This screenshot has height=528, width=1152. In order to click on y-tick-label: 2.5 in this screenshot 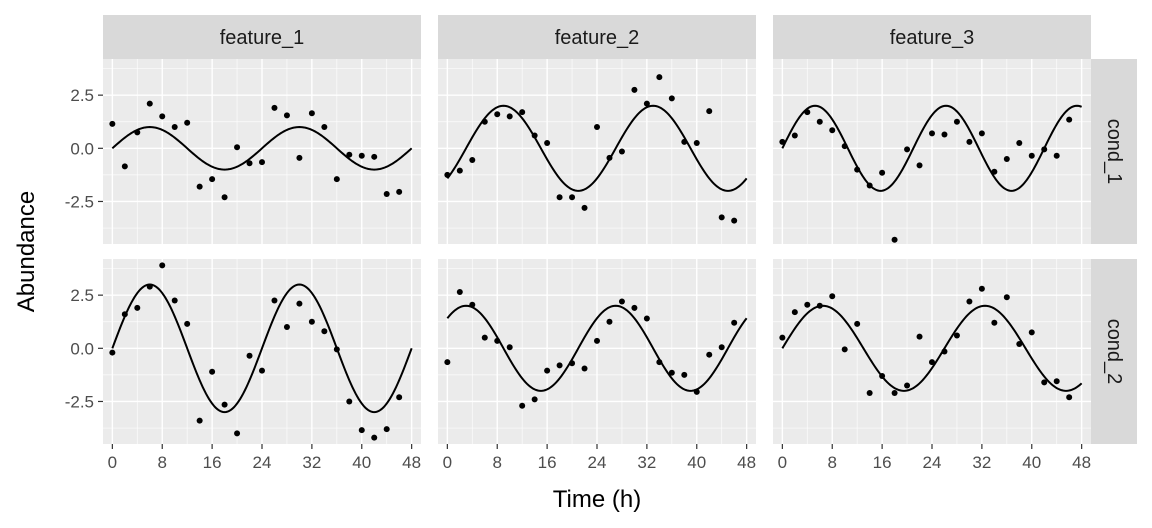, I will do `click(82, 295)`.